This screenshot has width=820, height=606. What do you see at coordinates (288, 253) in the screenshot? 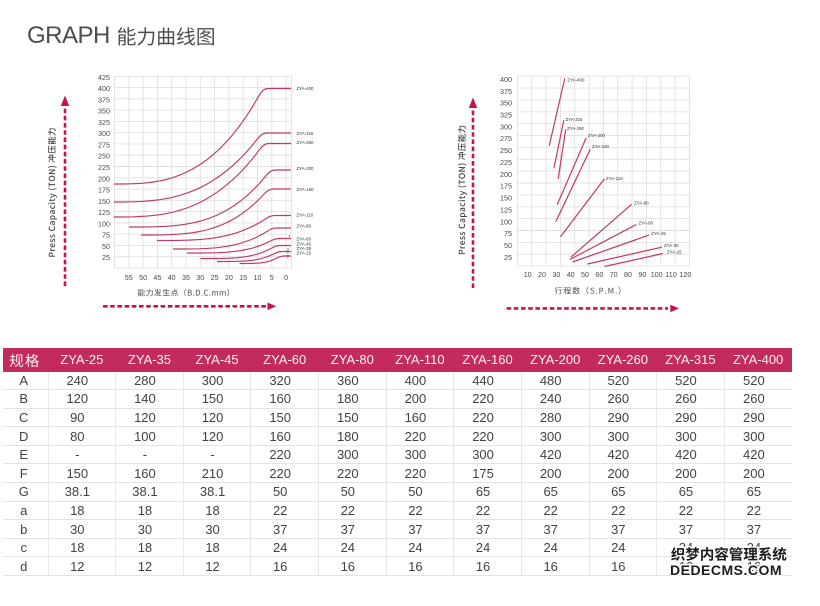
I see `svg-text: 1` at bounding box center [288, 253].